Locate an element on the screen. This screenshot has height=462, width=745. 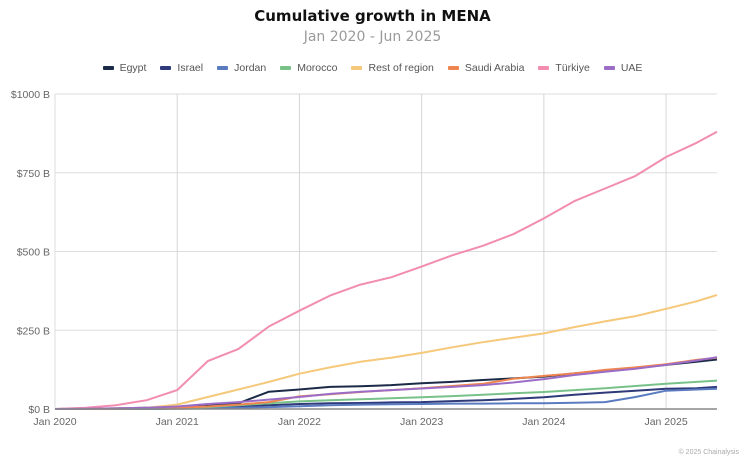
legend-label-saudi-arabia: Saudi Arabia is located at coordinates (494, 68).